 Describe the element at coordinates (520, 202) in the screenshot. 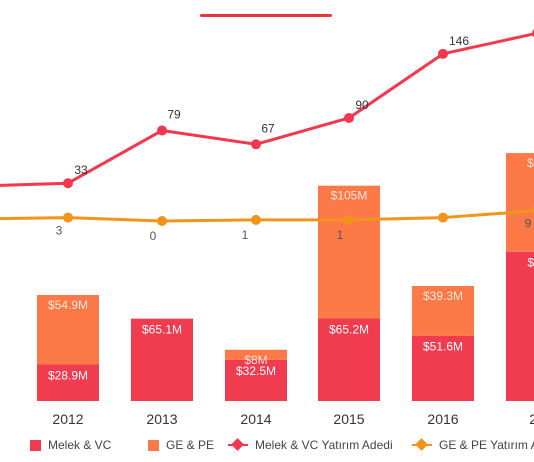

I see `bar-ge-pe-2017` at that location.